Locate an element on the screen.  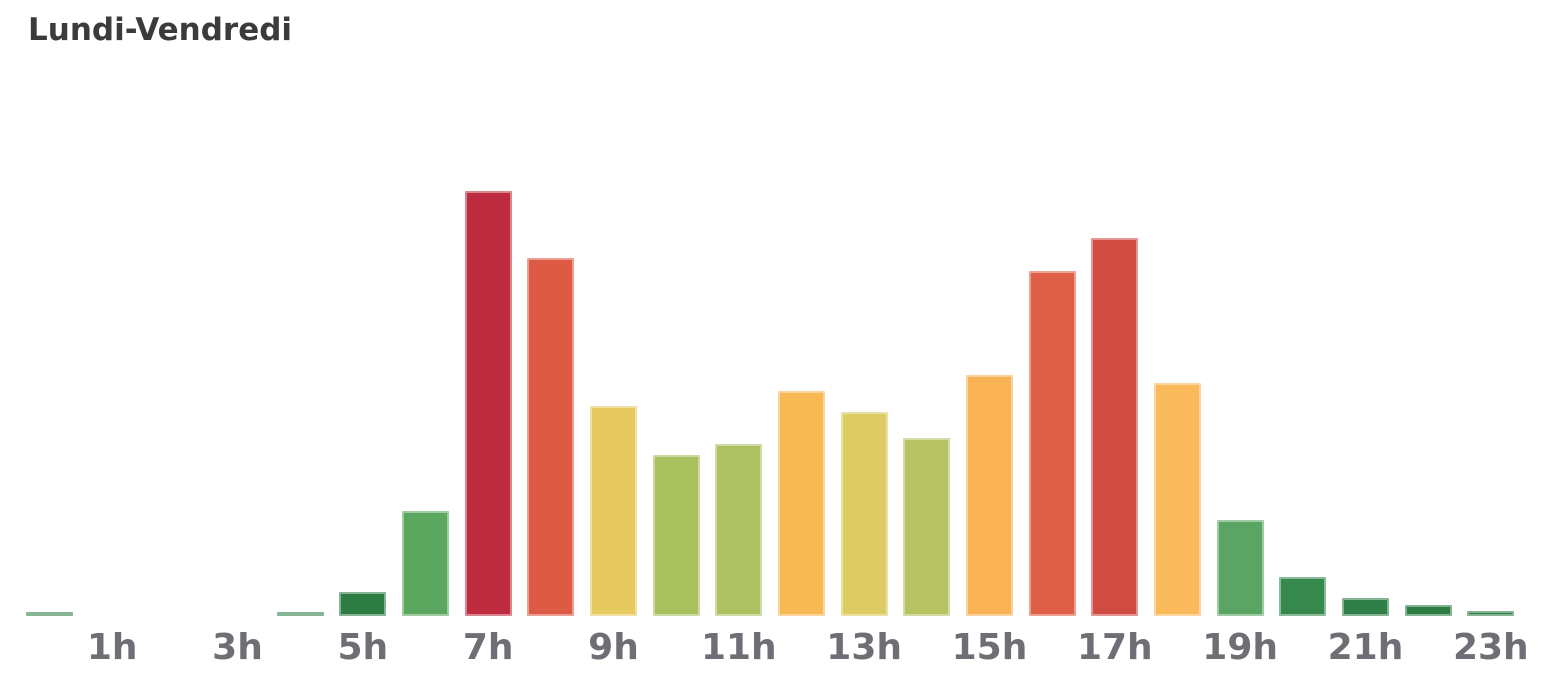
bar-5h is located at coordinates (362, 604).